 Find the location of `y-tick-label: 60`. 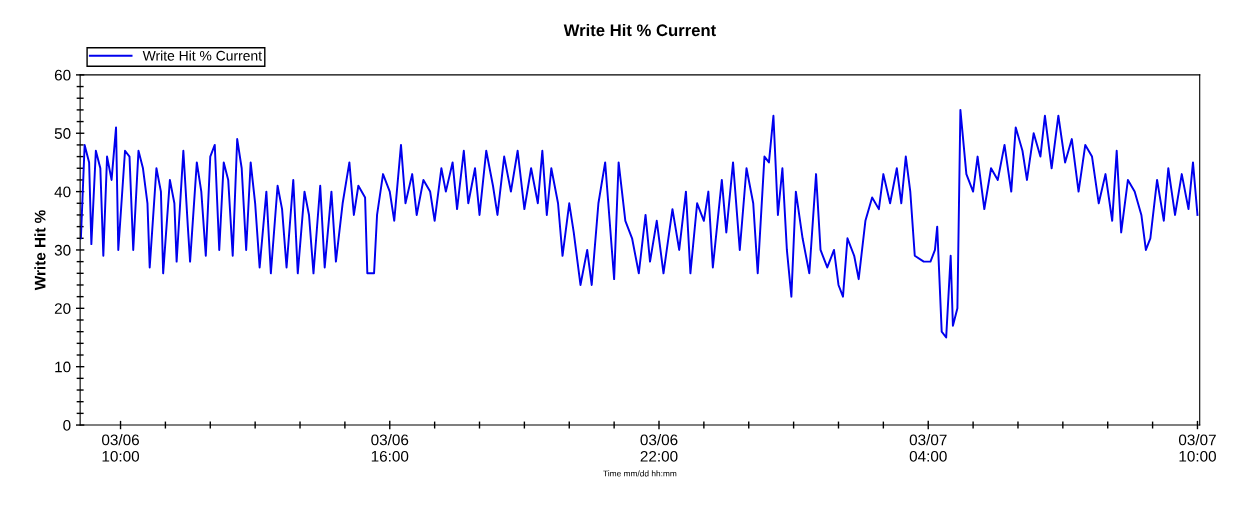

y-tick-label: 60 is located at coordinates (62, 75).